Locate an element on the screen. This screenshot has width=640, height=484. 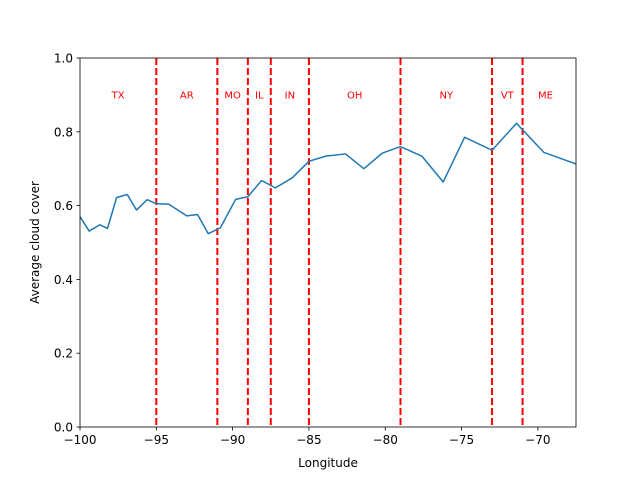
x-axis-label: Longitude is located at coordinates (328, 463).